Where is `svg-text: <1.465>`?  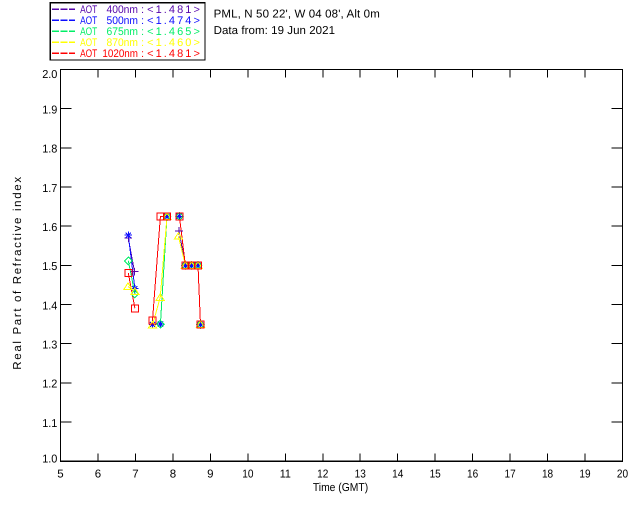 svg-text: <1.465> is located at coordinates (173, 32).